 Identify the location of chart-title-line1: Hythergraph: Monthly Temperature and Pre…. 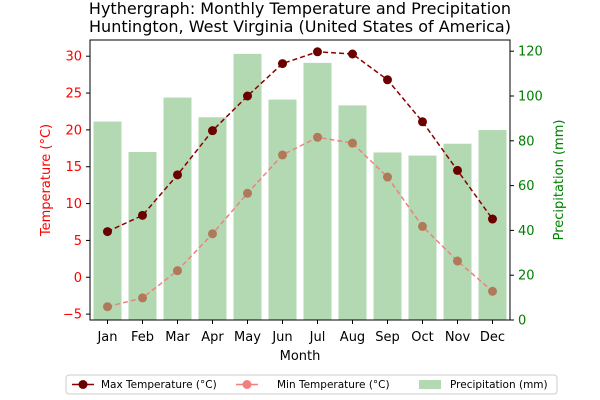
(300, 9).